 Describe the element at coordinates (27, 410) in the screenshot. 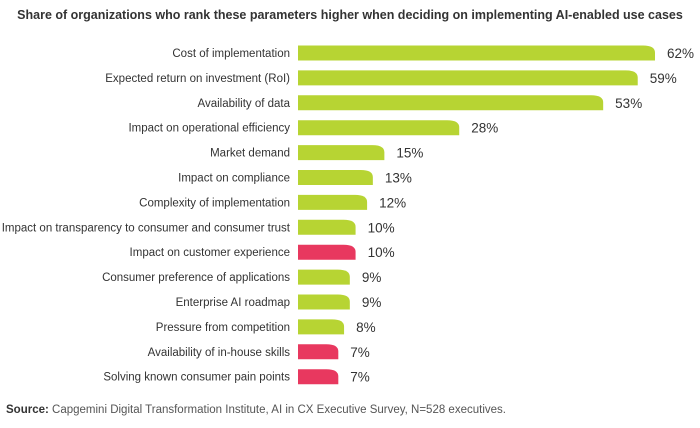

I see `source-label: Source:` at that location.